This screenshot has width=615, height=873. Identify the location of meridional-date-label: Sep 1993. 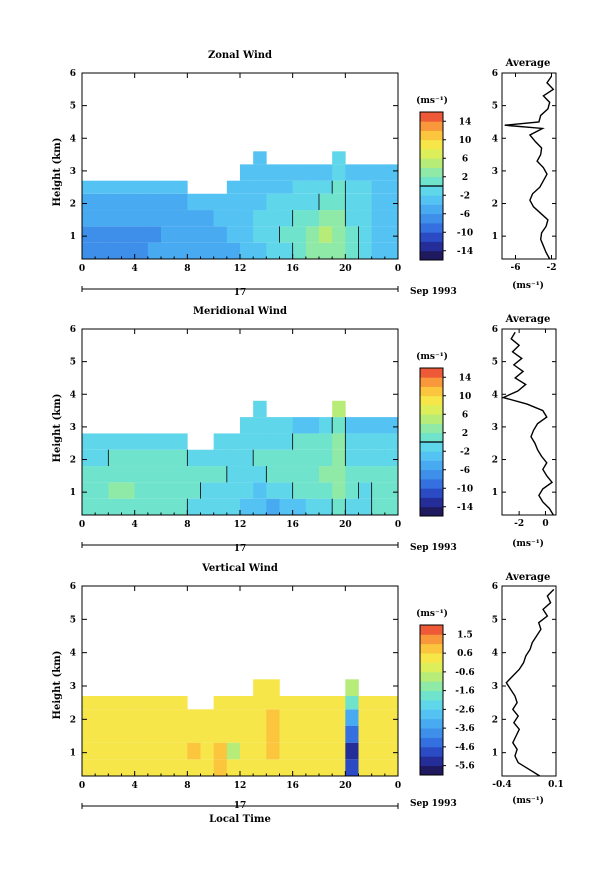
(433, 548).